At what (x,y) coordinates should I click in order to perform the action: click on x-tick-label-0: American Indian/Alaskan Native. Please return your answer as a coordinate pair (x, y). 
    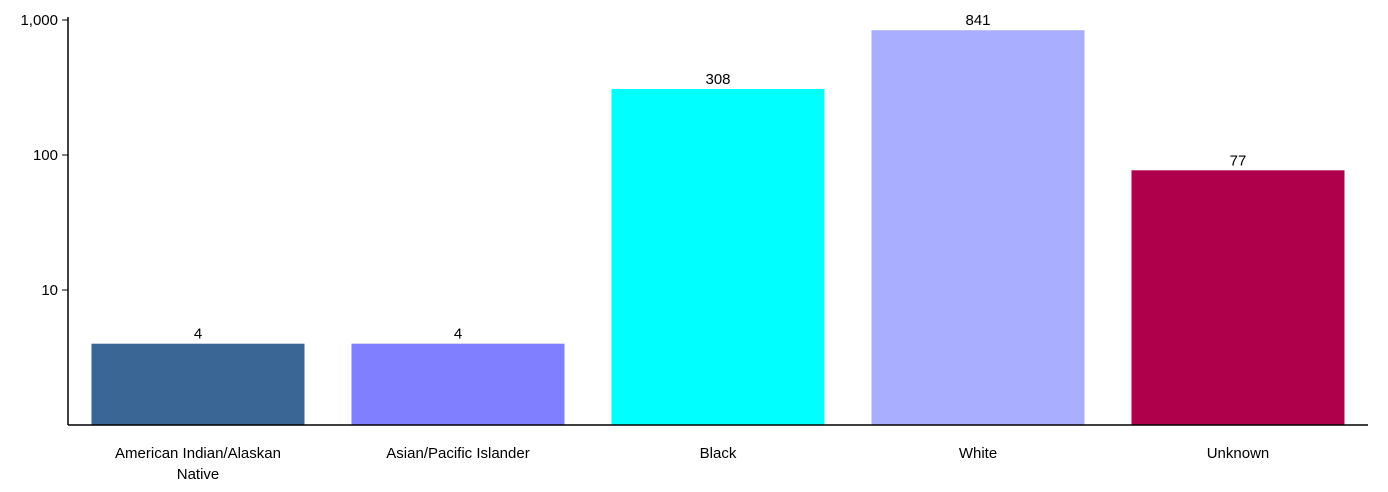
    Looking at the image, I should click on (198, 464).